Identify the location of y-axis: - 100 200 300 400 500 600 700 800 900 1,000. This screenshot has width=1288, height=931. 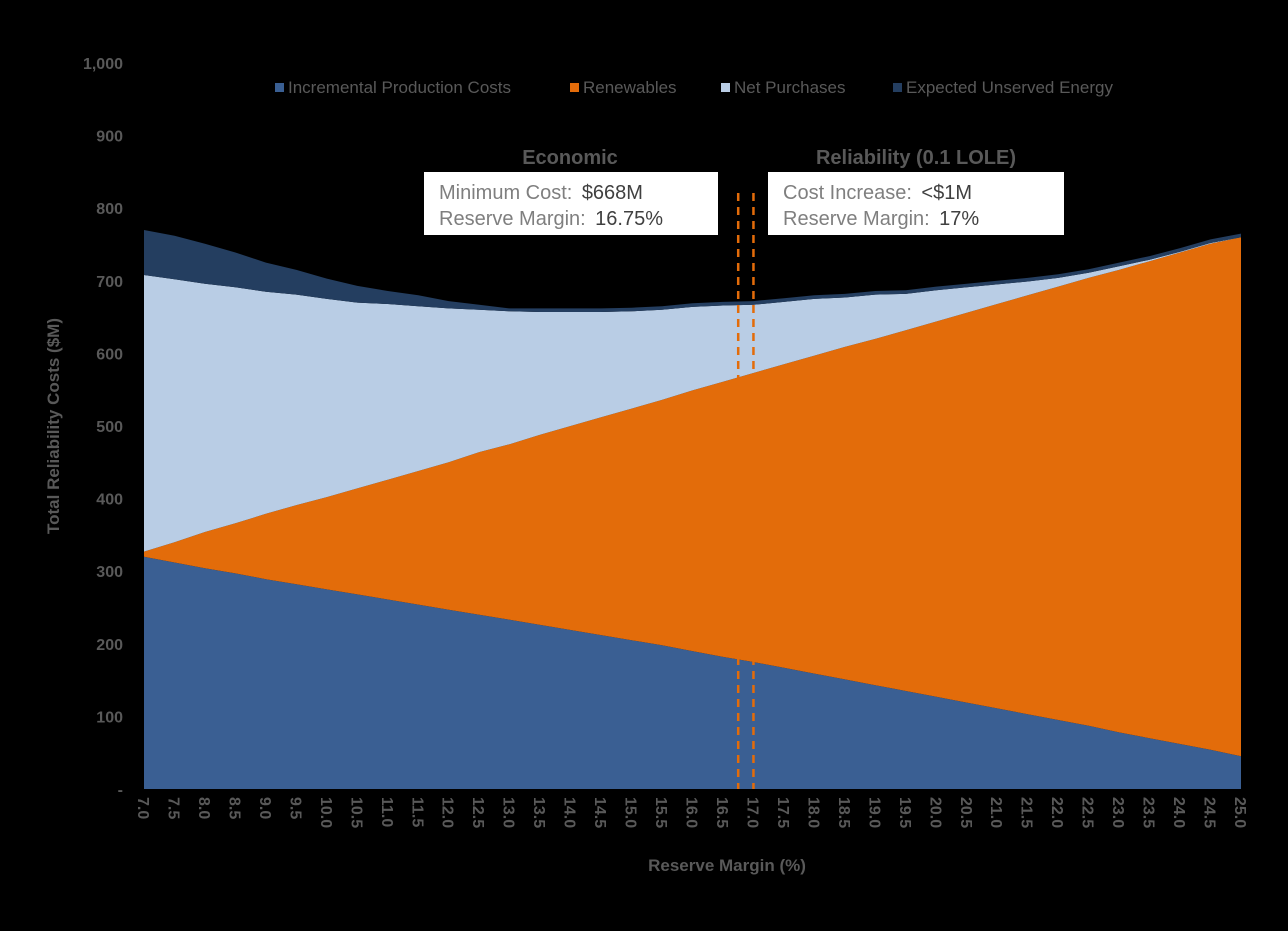
(103, 427).